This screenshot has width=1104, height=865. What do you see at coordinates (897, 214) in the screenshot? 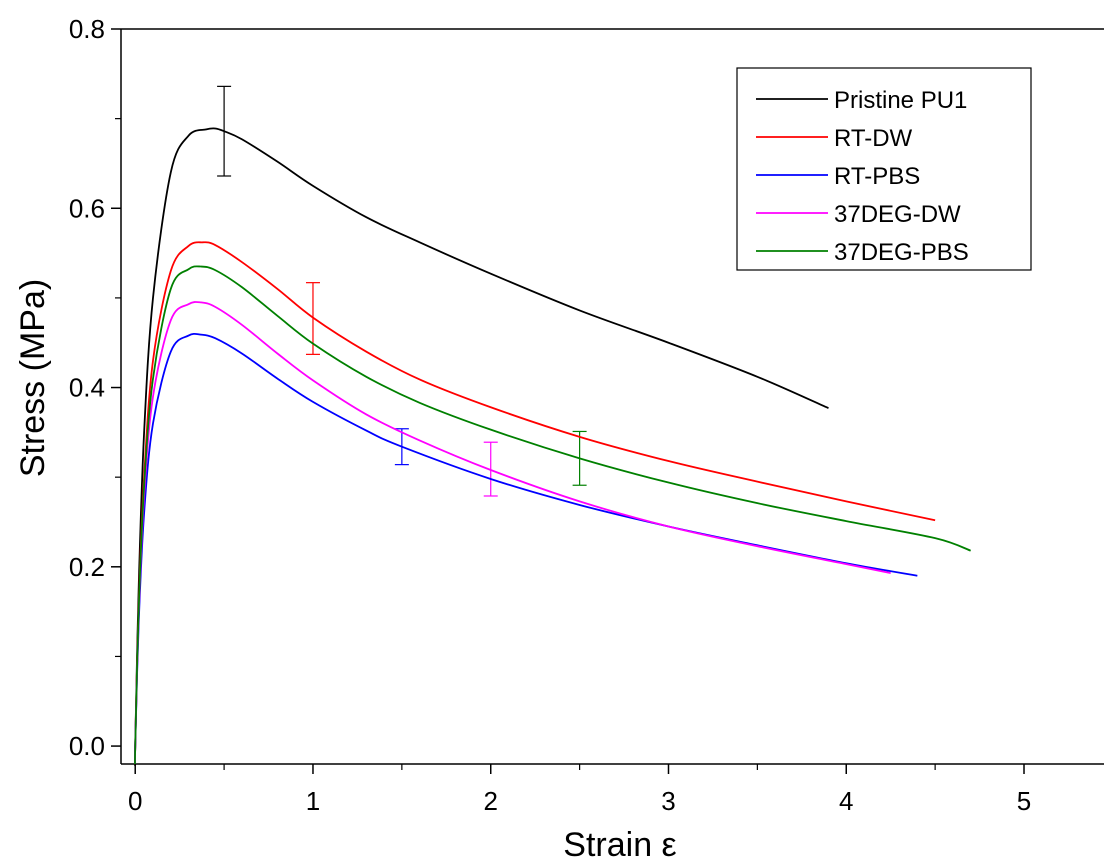
I see `legend-label-37deg-dw: 37DEG-DW` at bounding box center [897, 214].